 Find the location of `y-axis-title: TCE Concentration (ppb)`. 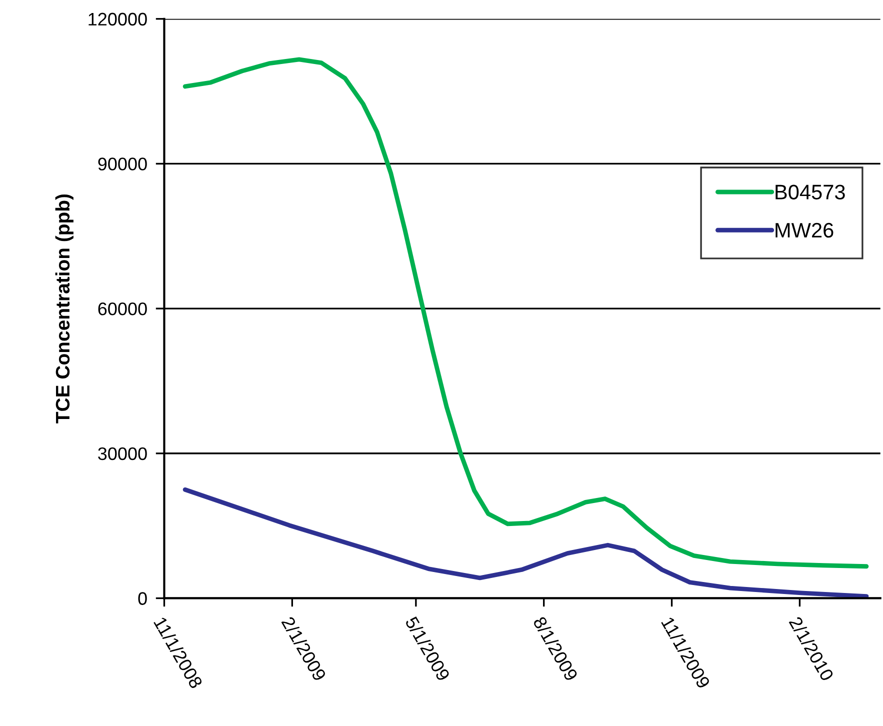

y-axis-title: TCE Concentration (ppb) is located at coordinates (64, 309).